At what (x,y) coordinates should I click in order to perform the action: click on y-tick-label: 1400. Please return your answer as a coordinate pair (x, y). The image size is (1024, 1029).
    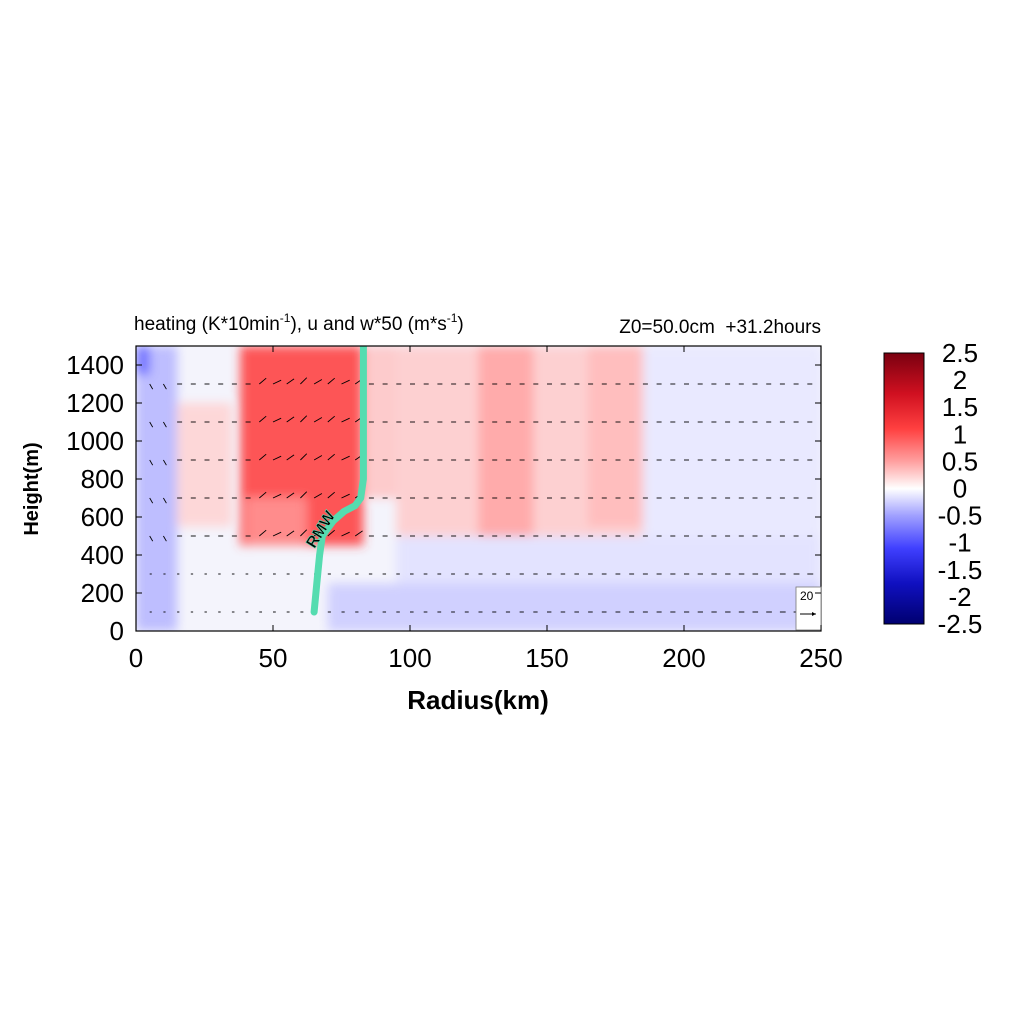
    Looking at the image, I should click on (95, 365).